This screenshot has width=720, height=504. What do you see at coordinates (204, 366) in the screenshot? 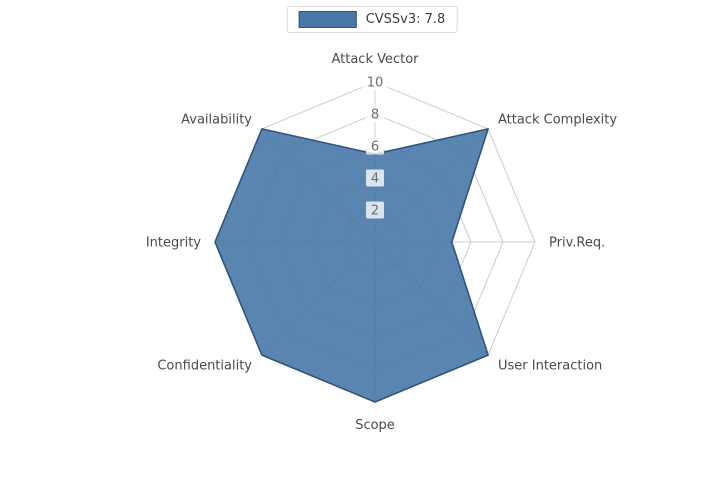
I see `axis-label-confidentiality: Confidentiality` at bounding box center [204, 366].